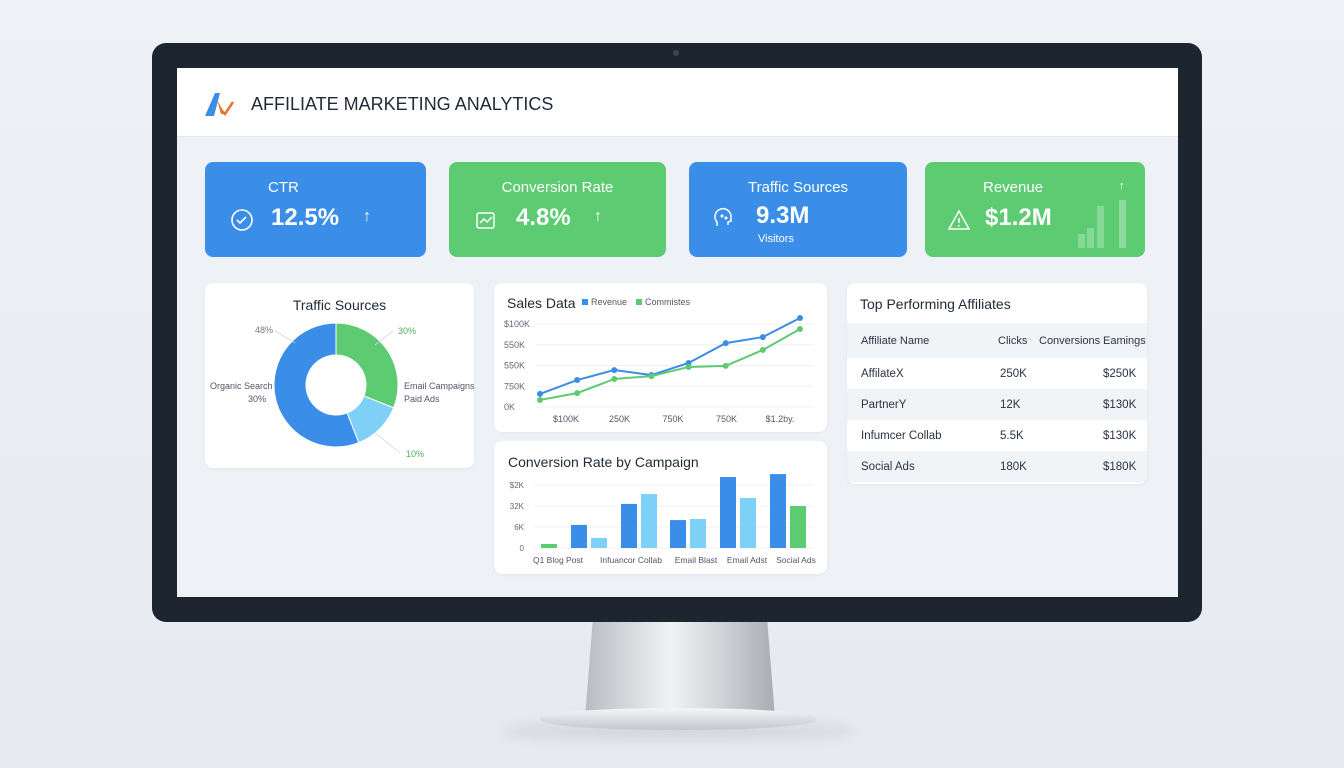  Describe the element at coordinates (1120, 404) in the screenshot. I see `cell-earnings: $130K` at that location.